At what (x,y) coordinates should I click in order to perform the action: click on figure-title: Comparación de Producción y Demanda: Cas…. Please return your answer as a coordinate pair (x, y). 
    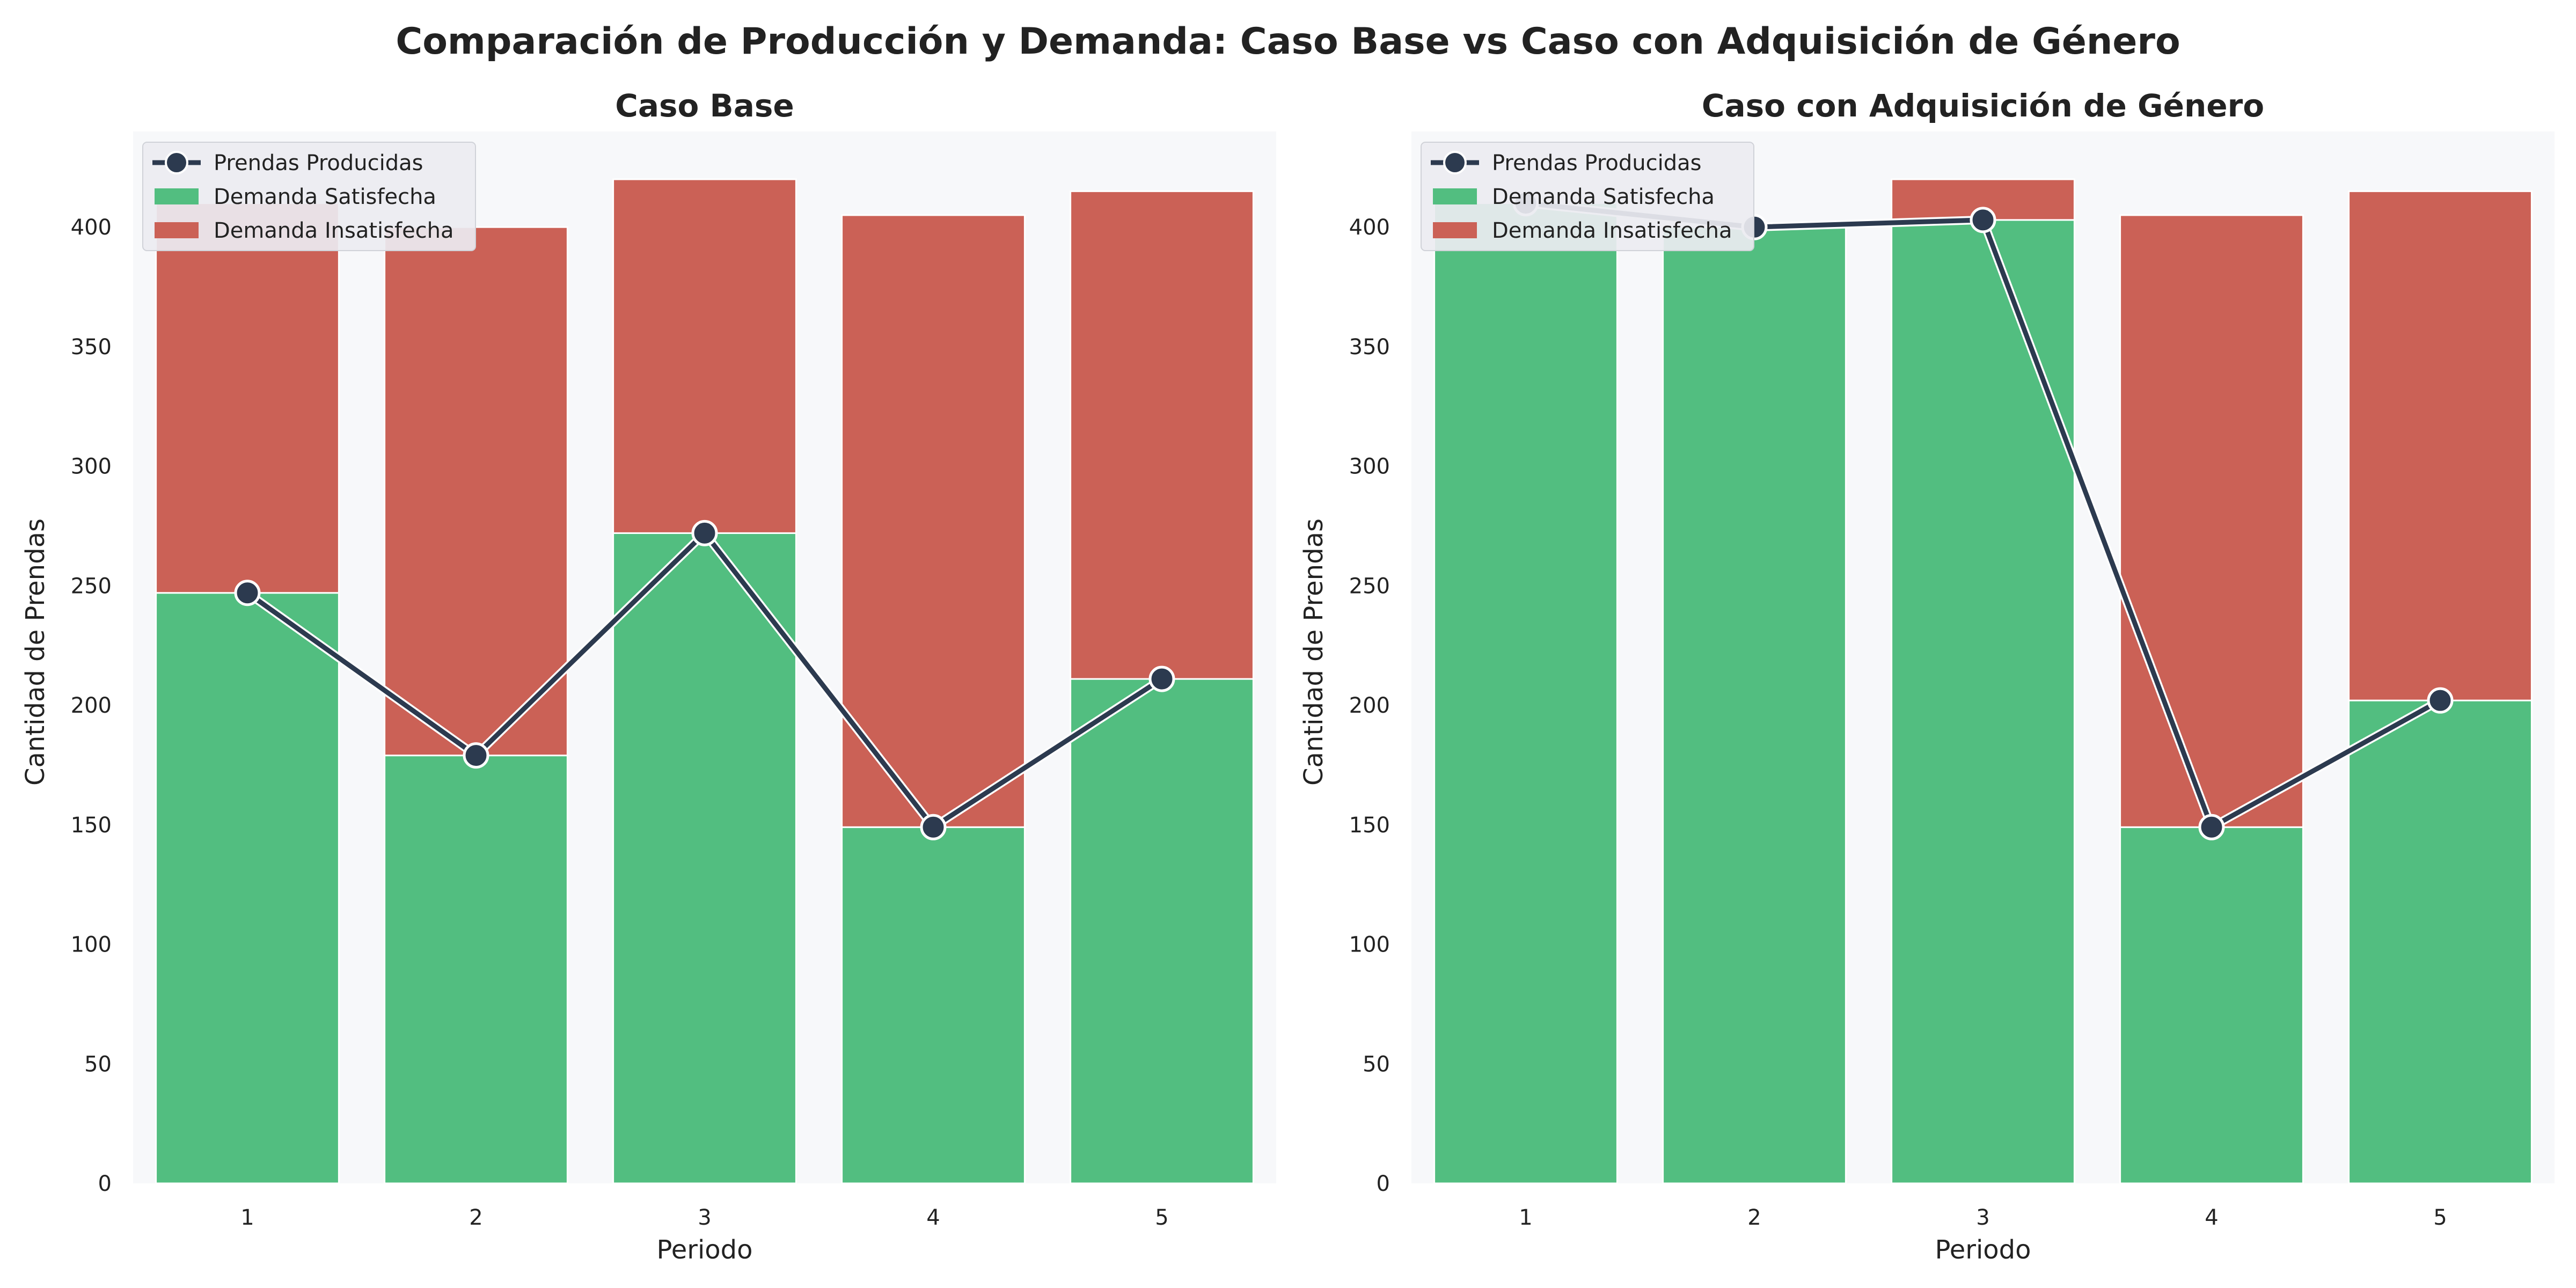
    Looking at the image, I should click on (1288, 41).